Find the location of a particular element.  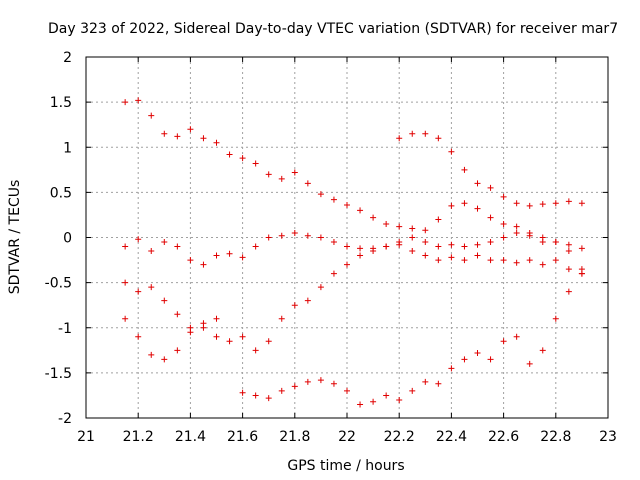

y-tick-label: 0.5 is located at coordinates (61, 193).